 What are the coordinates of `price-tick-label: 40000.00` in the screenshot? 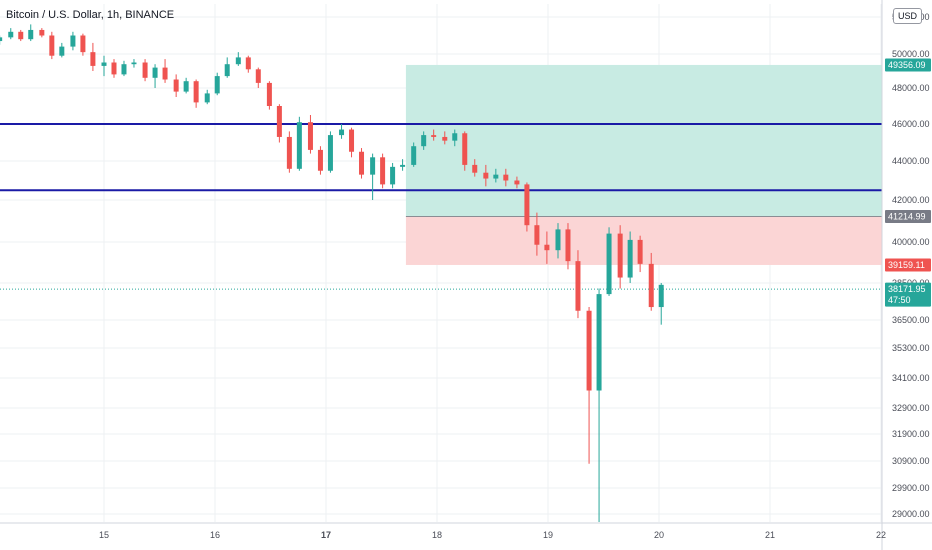 It's located at (911, 242).